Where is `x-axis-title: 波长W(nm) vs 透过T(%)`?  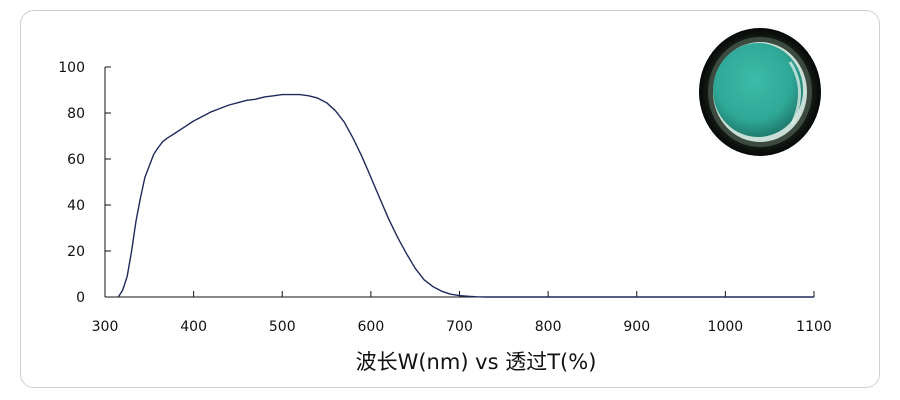
x-axis-title: 波长W(nm) vs 透过T(%) is located at coordinates (476, 362).